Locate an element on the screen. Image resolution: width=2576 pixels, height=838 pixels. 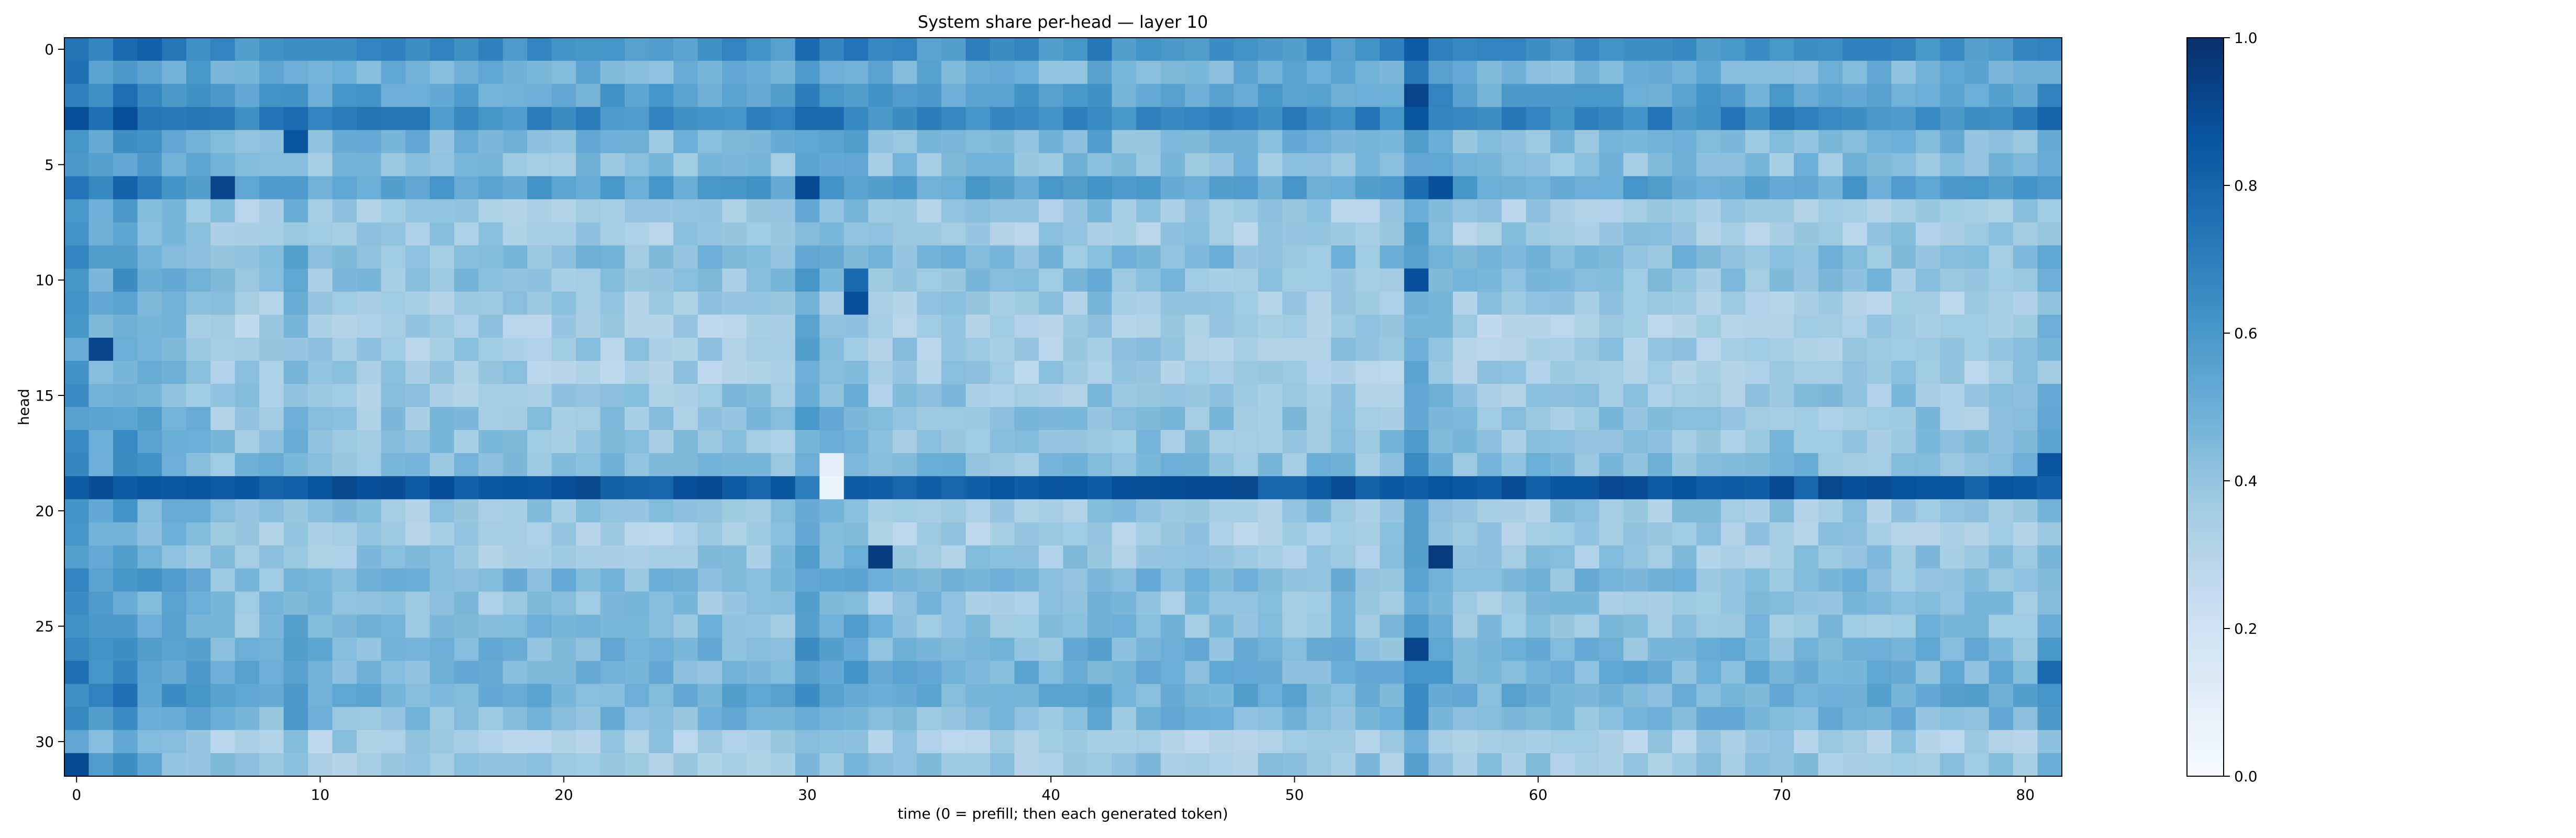
y-tick-label: 30 is located at coordinates (44, 742).